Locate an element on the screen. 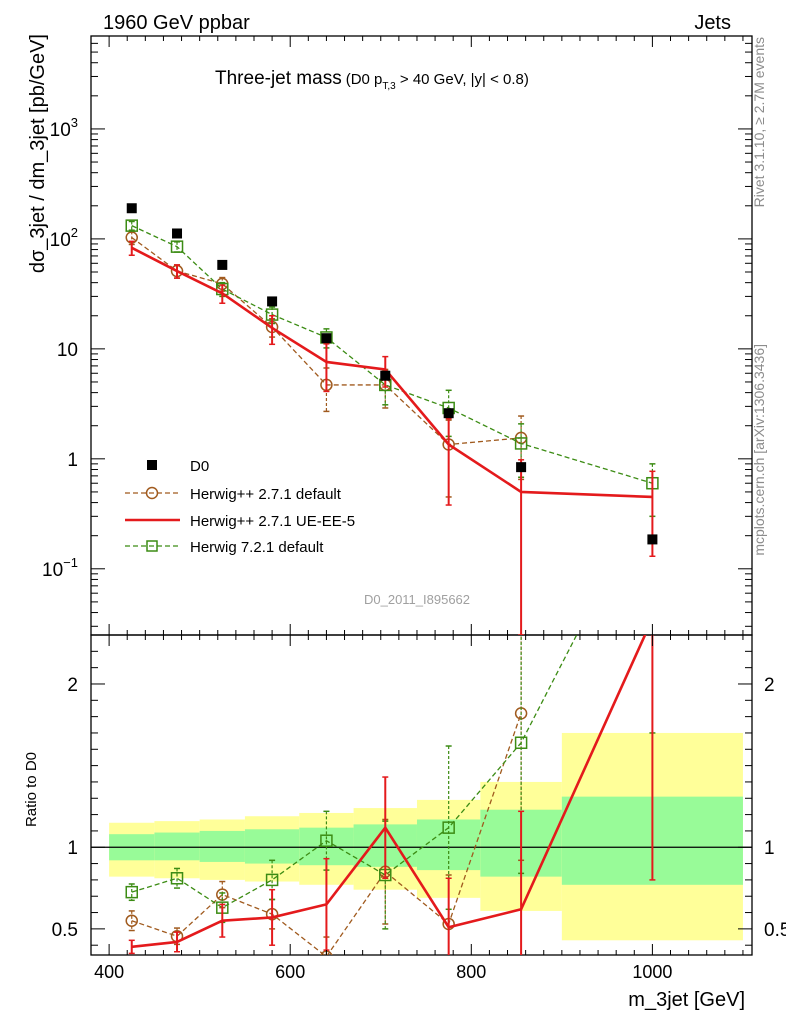 This screenshot has height=1024, width=786. watermark: D0_2011_I895662 is located at coordinates (417, 599).